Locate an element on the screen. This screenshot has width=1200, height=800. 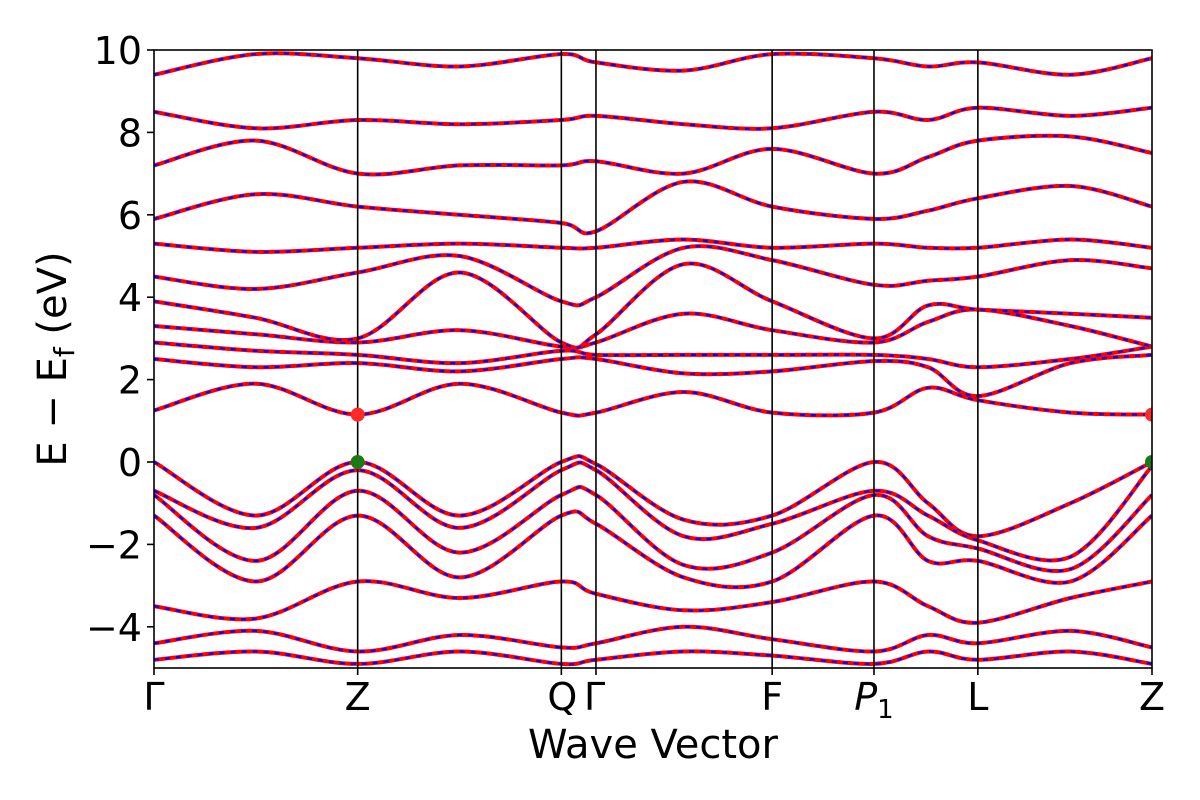
x-tick-label-3: Γ is located at coordinates (594, 697).